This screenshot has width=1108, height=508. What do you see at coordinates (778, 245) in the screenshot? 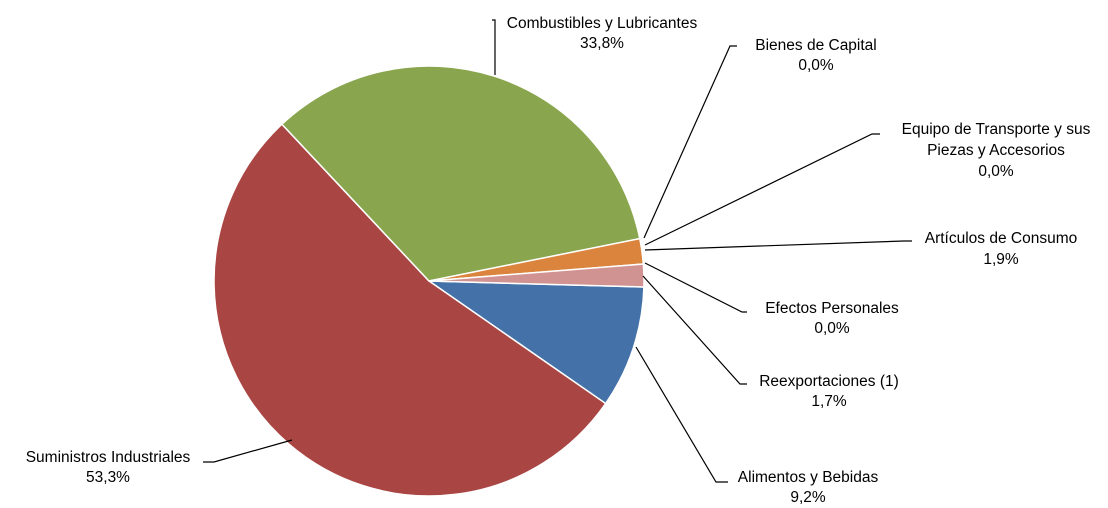
I see `leader-line-articulos-de-consumo` at bounding box center [778, 245].